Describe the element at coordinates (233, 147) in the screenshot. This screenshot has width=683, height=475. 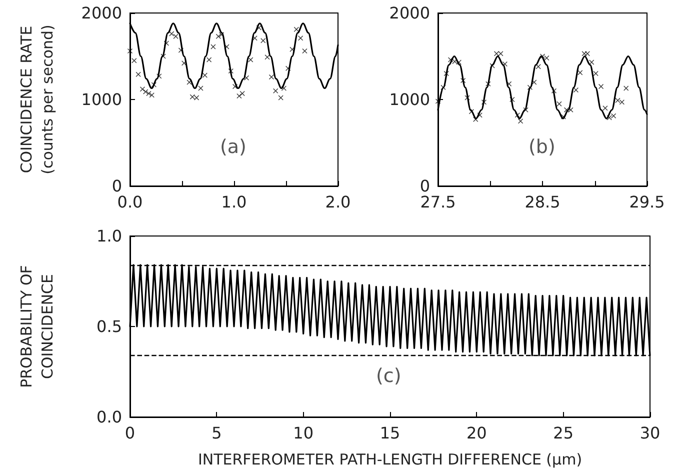
I see `annotation: (a)` at that location.